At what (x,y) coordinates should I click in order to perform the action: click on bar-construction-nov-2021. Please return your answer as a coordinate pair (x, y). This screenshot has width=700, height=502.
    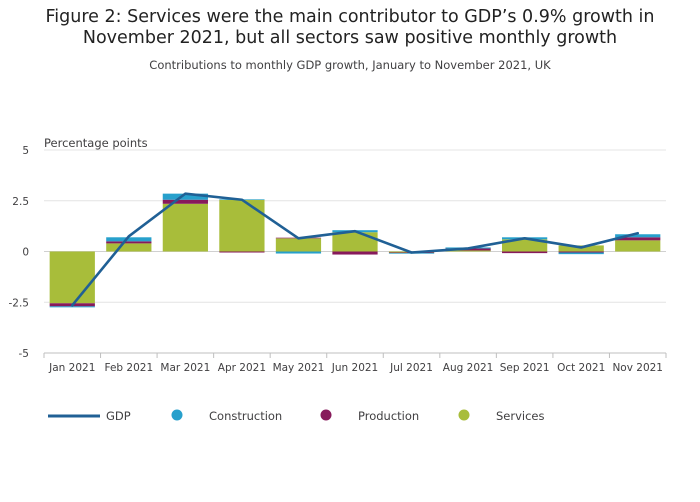
    Looking at the image, I should click on (638, 236).